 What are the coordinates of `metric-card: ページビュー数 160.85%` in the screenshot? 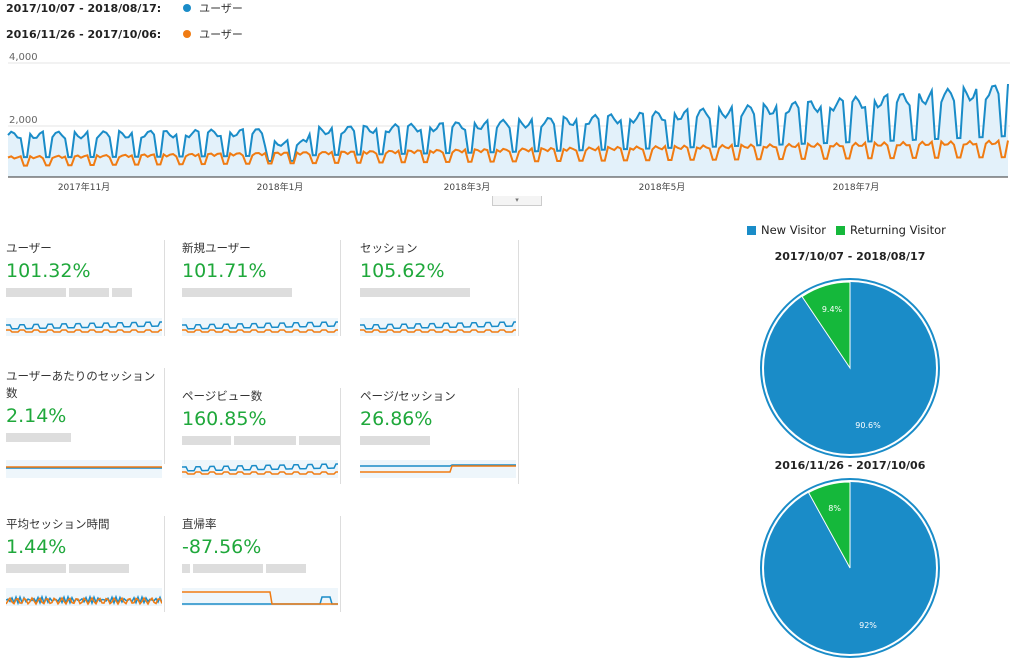 It's located at (261, 436).